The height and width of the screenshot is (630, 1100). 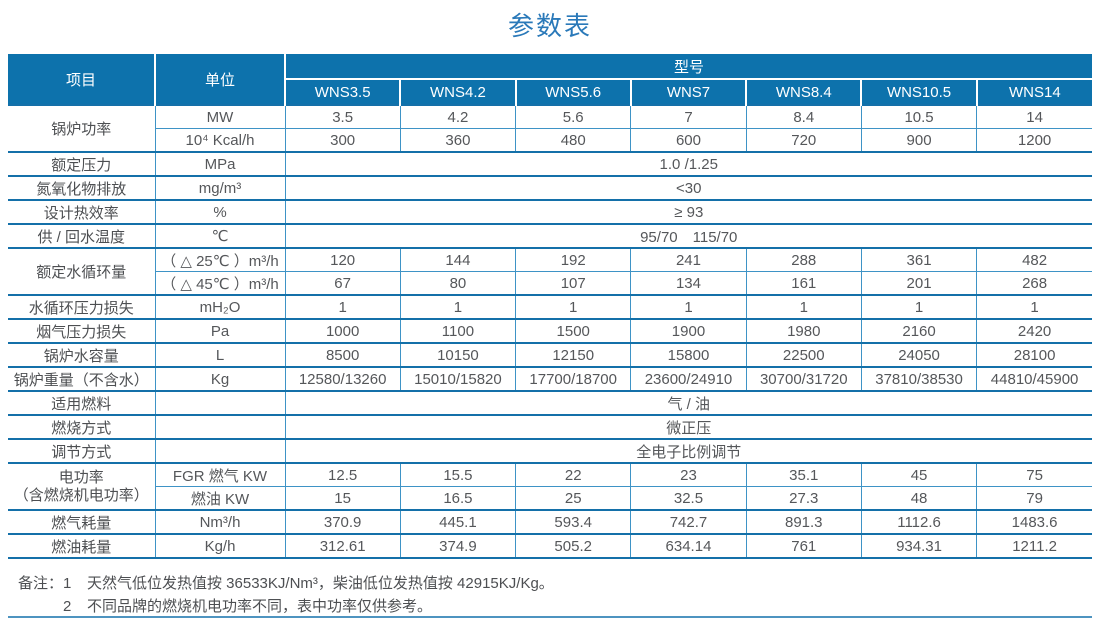 What do you see at coordinates (458, 474) in the screenshot?
I see `value-cell: 15.5` at bounding box center [458, 474].